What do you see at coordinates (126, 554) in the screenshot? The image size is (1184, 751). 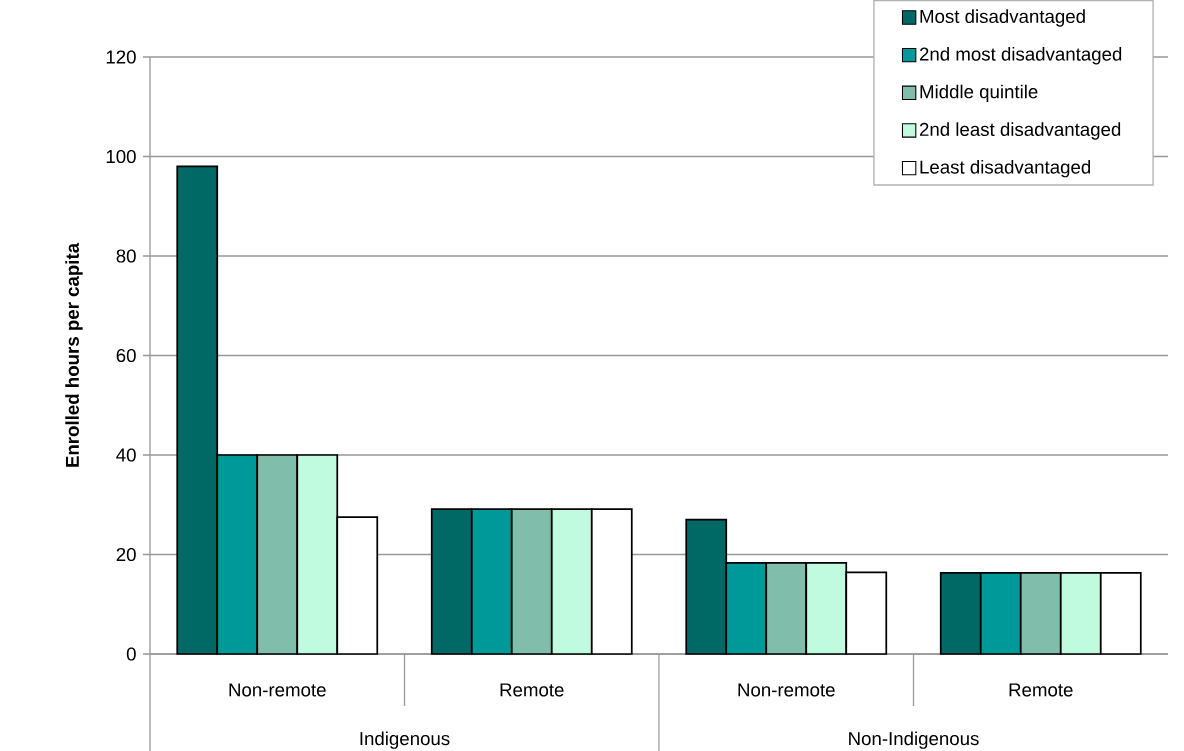 I see `y-tick-label: 20` at bounding box center [126, 554].